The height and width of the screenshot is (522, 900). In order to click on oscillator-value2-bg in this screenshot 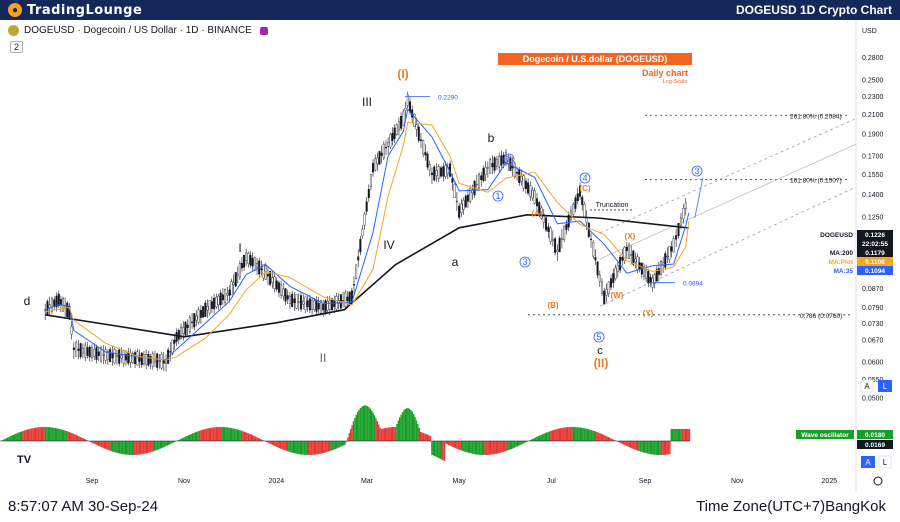, I will do `click(875, 444)`.